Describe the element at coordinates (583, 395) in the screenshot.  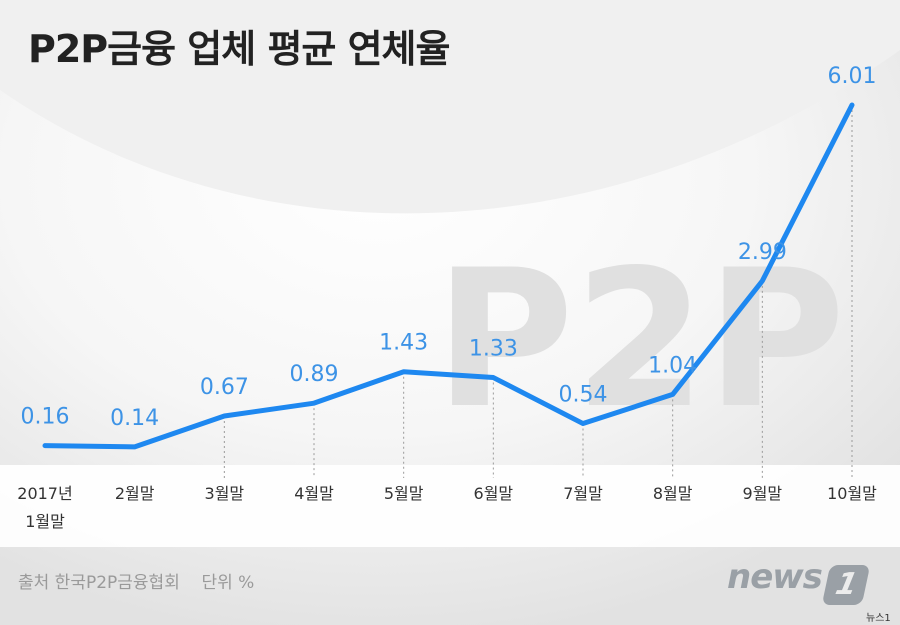
I see `data-label: 0.54` at that location.